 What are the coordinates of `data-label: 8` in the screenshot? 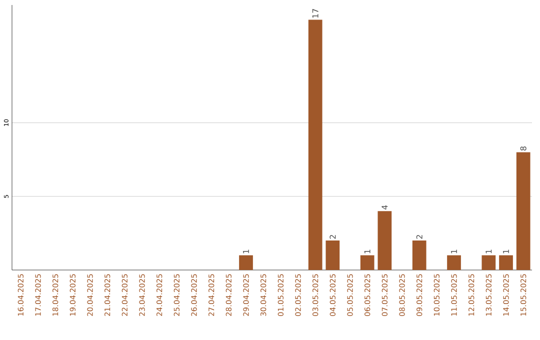 It's located at (523, 148).